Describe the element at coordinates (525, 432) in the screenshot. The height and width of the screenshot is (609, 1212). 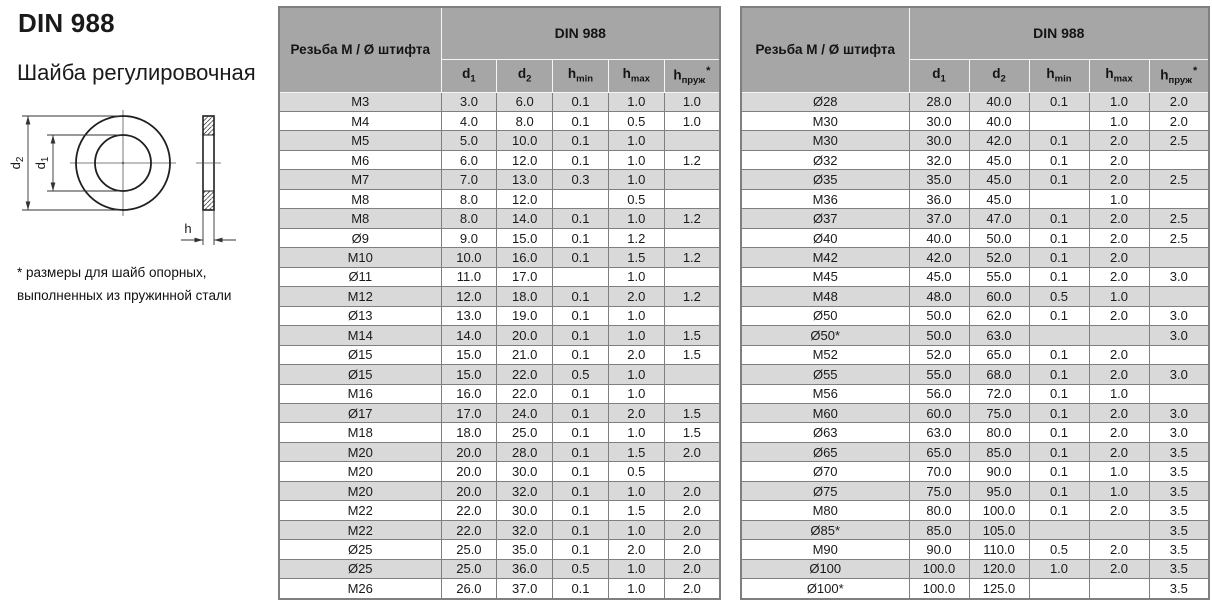
I see `value-cell: 25.0` at that location.